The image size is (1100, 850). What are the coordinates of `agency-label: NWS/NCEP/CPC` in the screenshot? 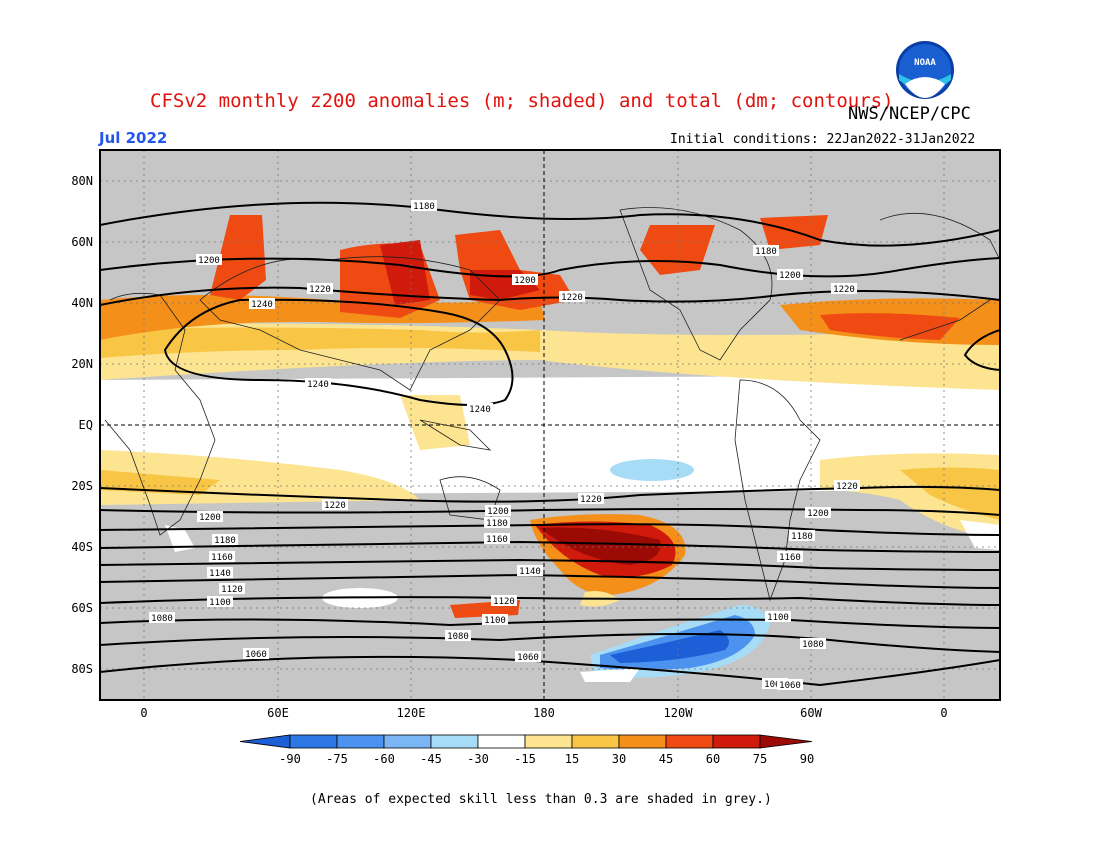 It's located at (909, 114).